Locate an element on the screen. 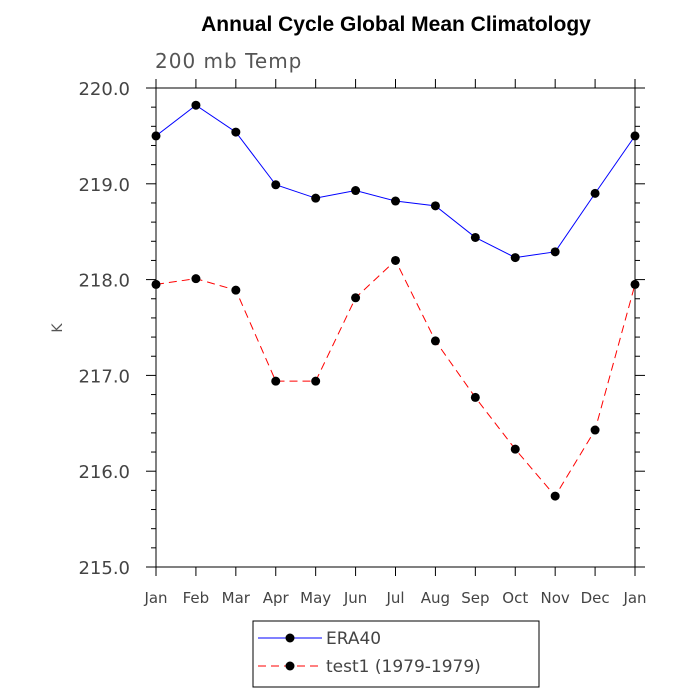 The image size is (700, 700). y-tick-label: 218.0 is located at coordinates (104, 281).